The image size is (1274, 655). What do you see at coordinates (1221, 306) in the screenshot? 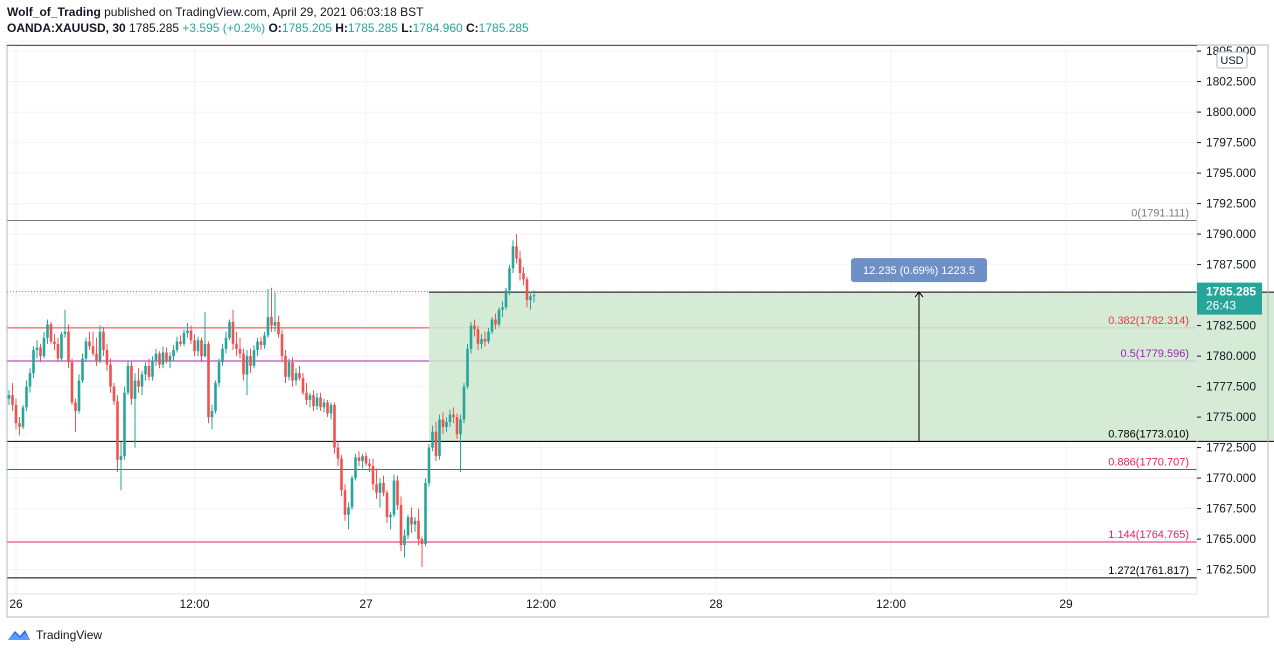
I see `current-price-countdown: 26:43` at bounding box center [1221, 306].